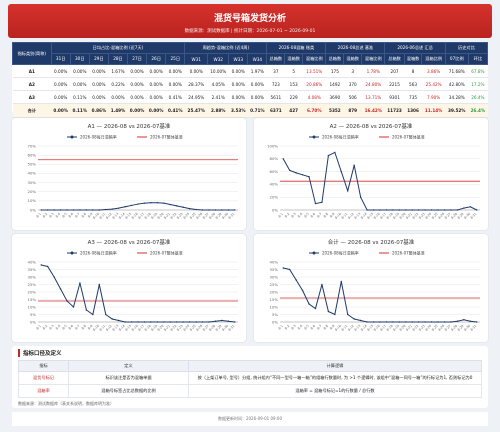 This screenshot has width=500, height=432. I want to click on cell: 67.8%, so click(478, 71).